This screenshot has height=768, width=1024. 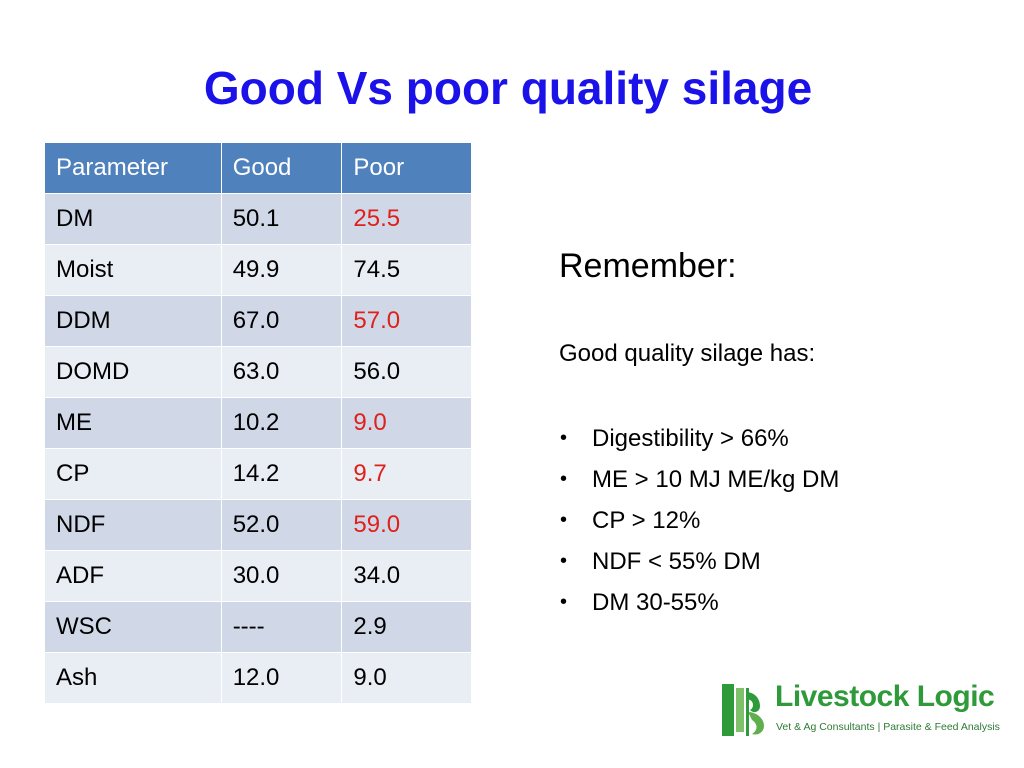 I want to click on cell-good: 50.1, so click(x=281, y=219).